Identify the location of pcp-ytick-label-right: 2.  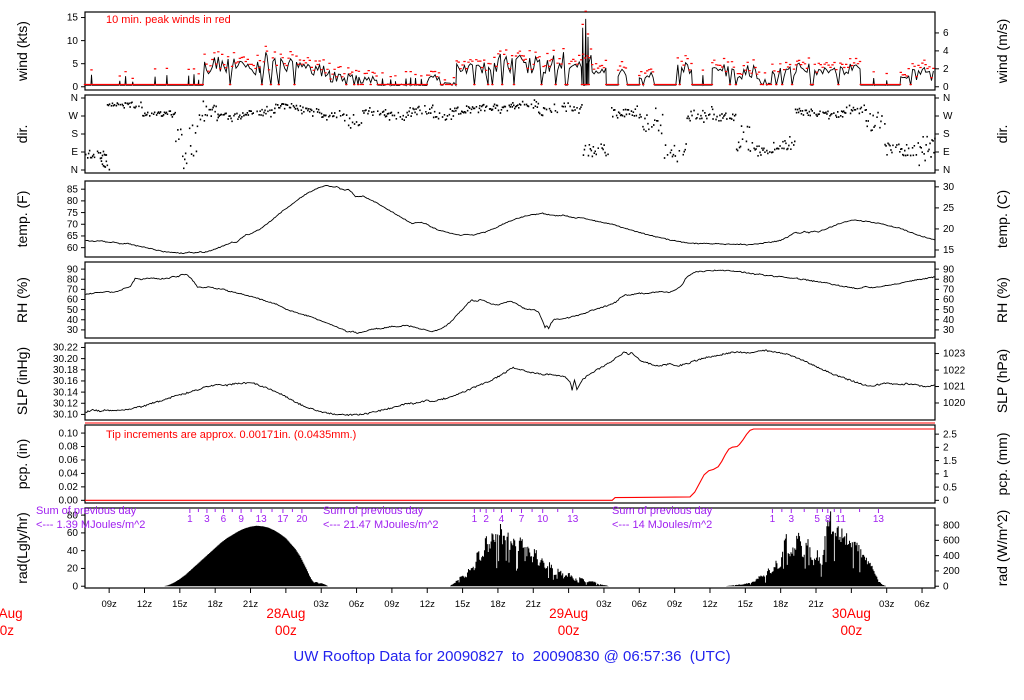
(946, 448).